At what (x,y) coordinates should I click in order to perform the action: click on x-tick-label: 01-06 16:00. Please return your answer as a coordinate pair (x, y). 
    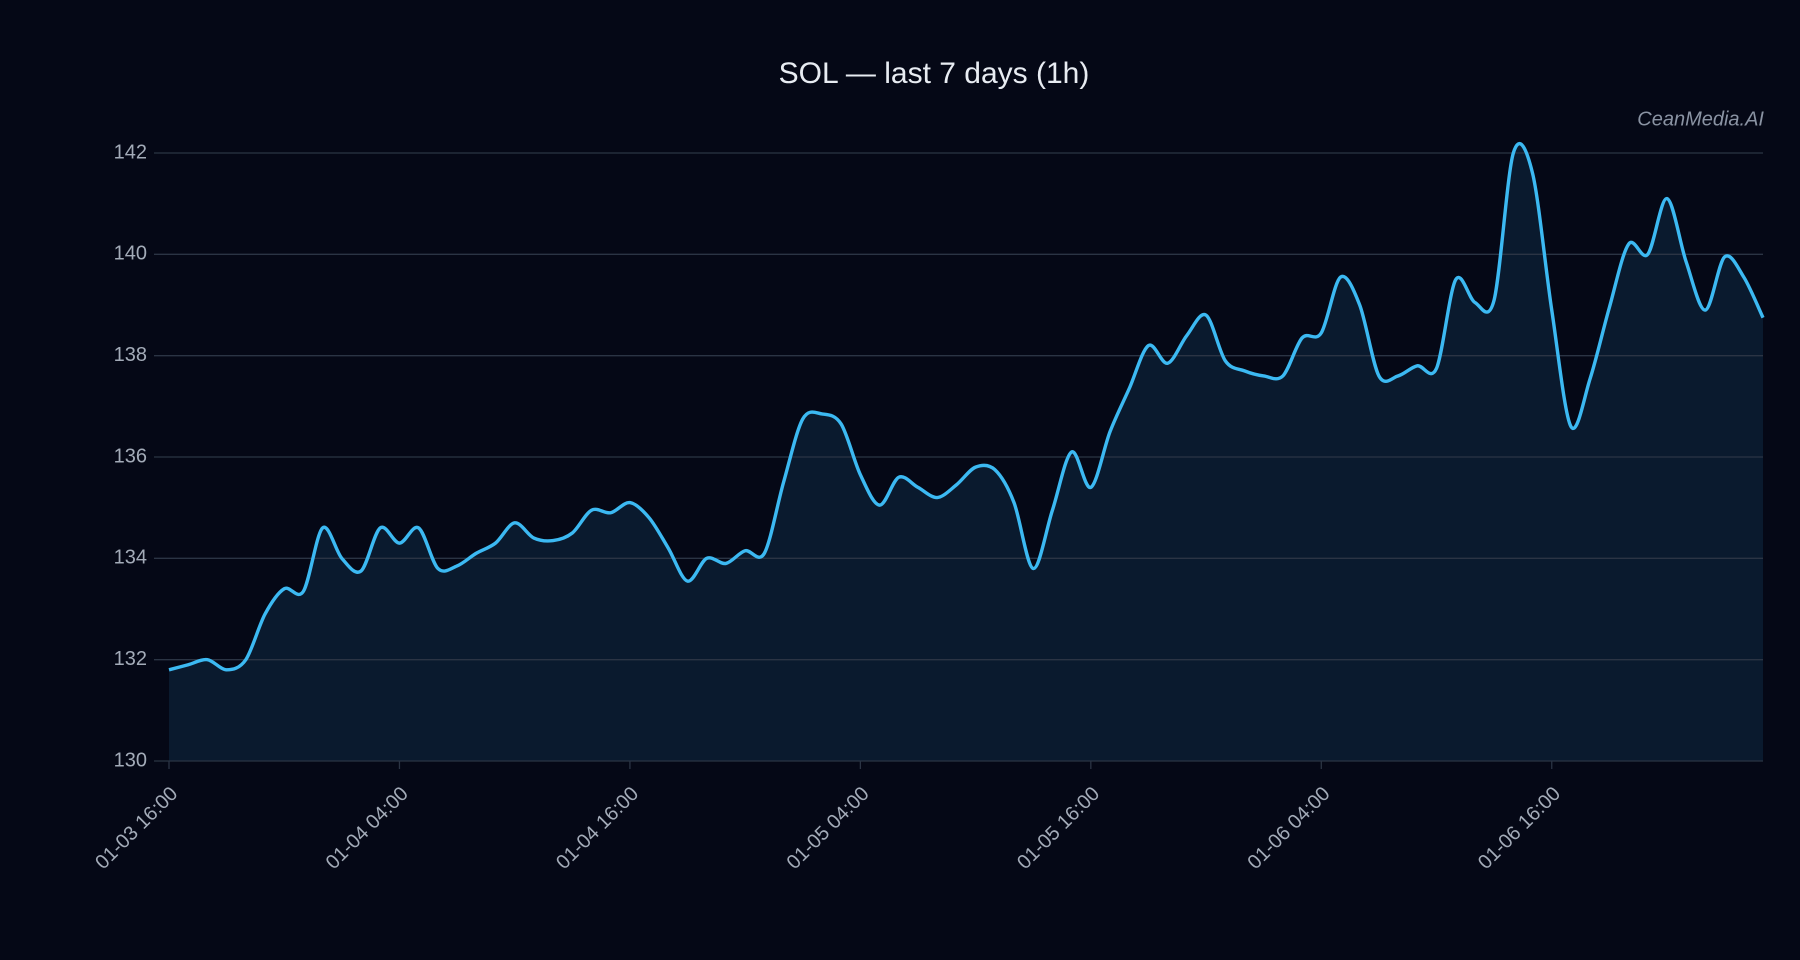
    Looking at the image, I should click on (1519, 828).